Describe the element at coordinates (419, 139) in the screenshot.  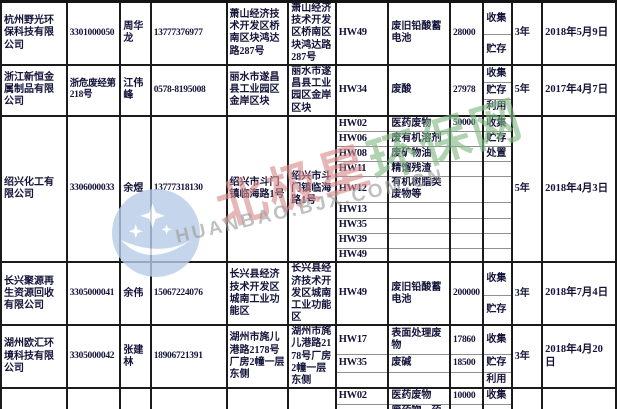
I see `waste-name-cell: 废有机溶剂` at that location.